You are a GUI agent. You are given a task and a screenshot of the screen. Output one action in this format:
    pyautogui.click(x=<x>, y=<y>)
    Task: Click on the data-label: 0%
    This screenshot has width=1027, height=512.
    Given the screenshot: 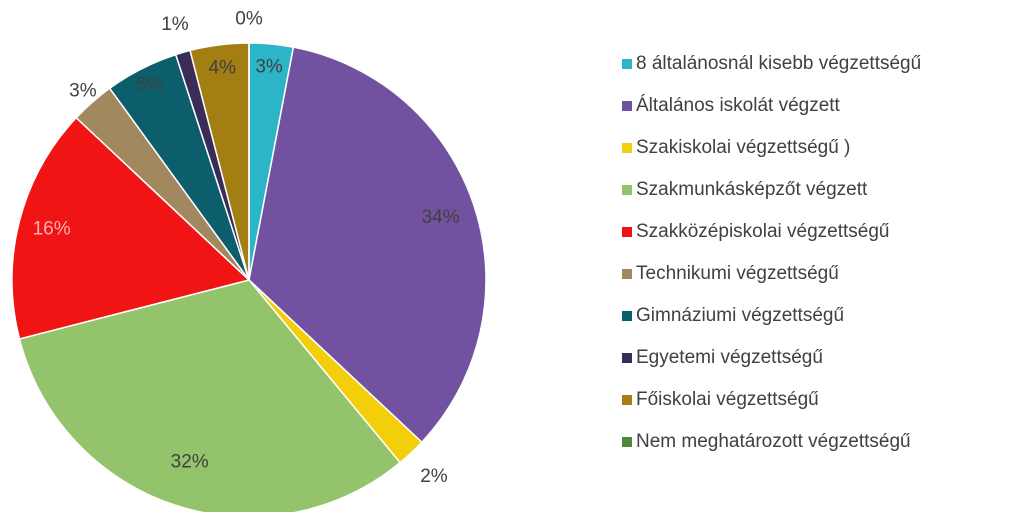 What is the action you would take?
    pyautogui.click(x=249, y=18)
    